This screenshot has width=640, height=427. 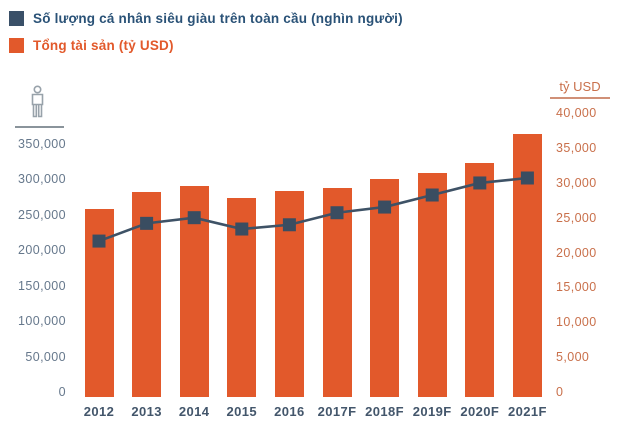 I want to click on legend-swatch-orange, so click(x=16, y=45).